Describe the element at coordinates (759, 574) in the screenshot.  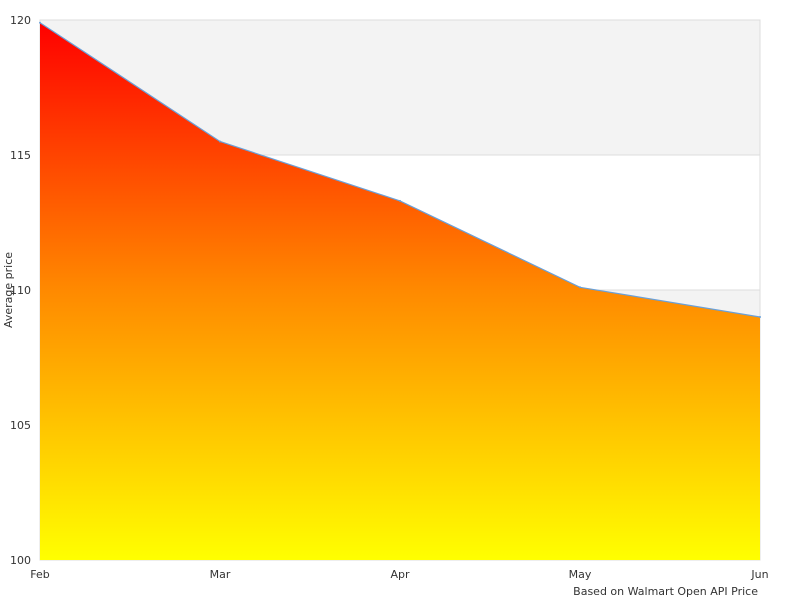
I see `x-tick-label: Jun` at that location.